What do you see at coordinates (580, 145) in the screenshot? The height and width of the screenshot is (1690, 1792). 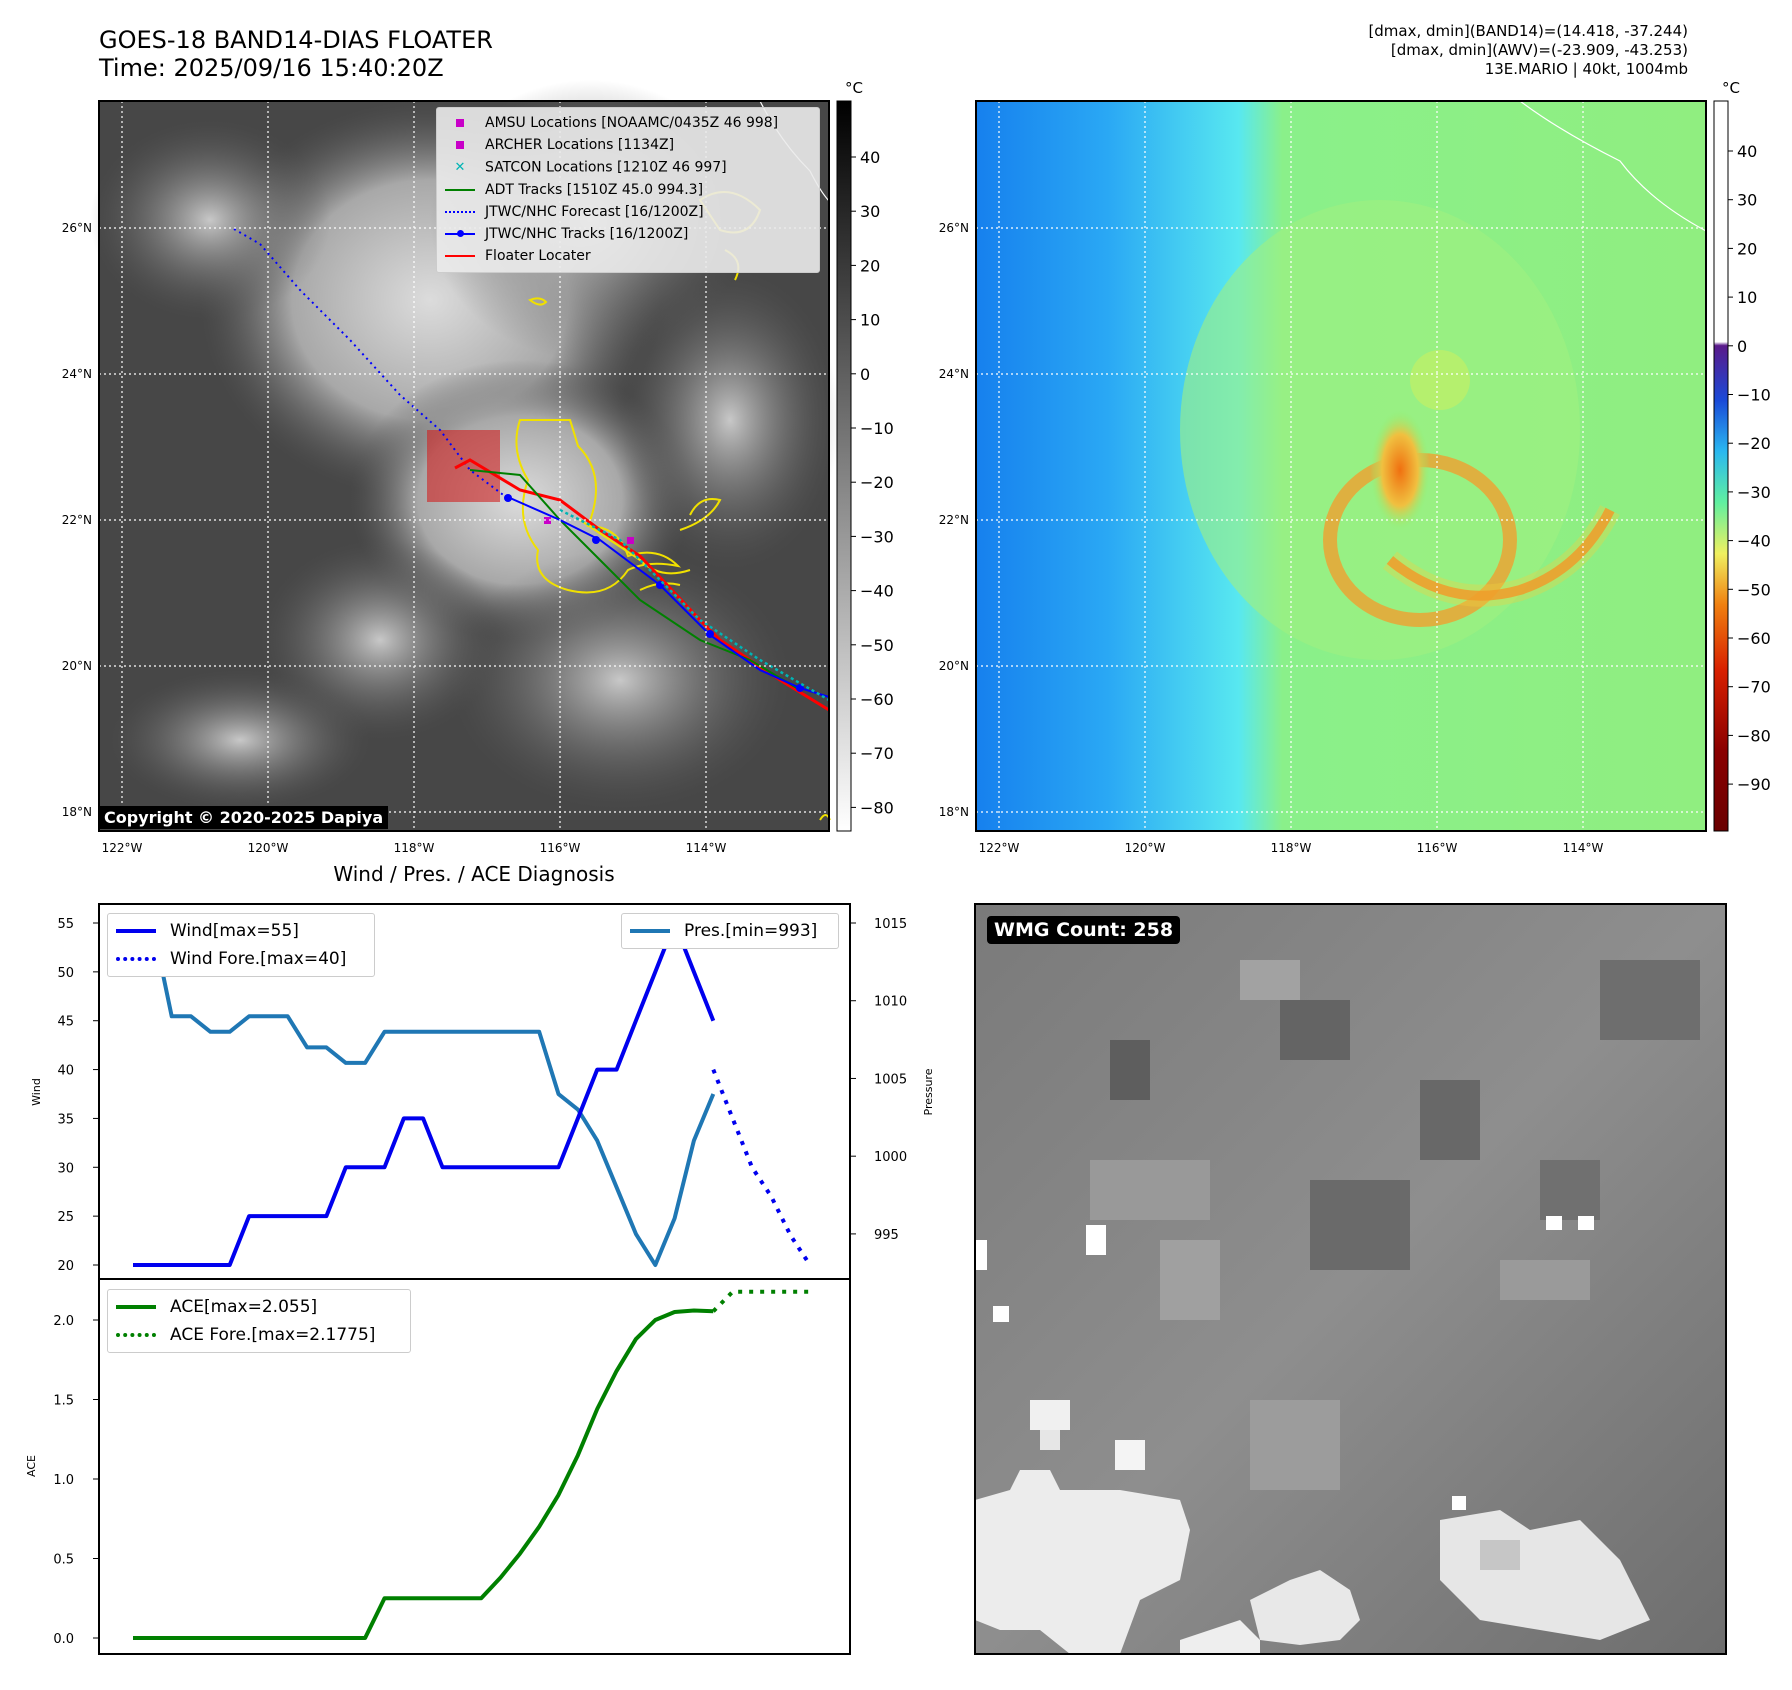 I see `legend-label: ARCHER Locations [1134Z]` at bounding box center [580, 145].